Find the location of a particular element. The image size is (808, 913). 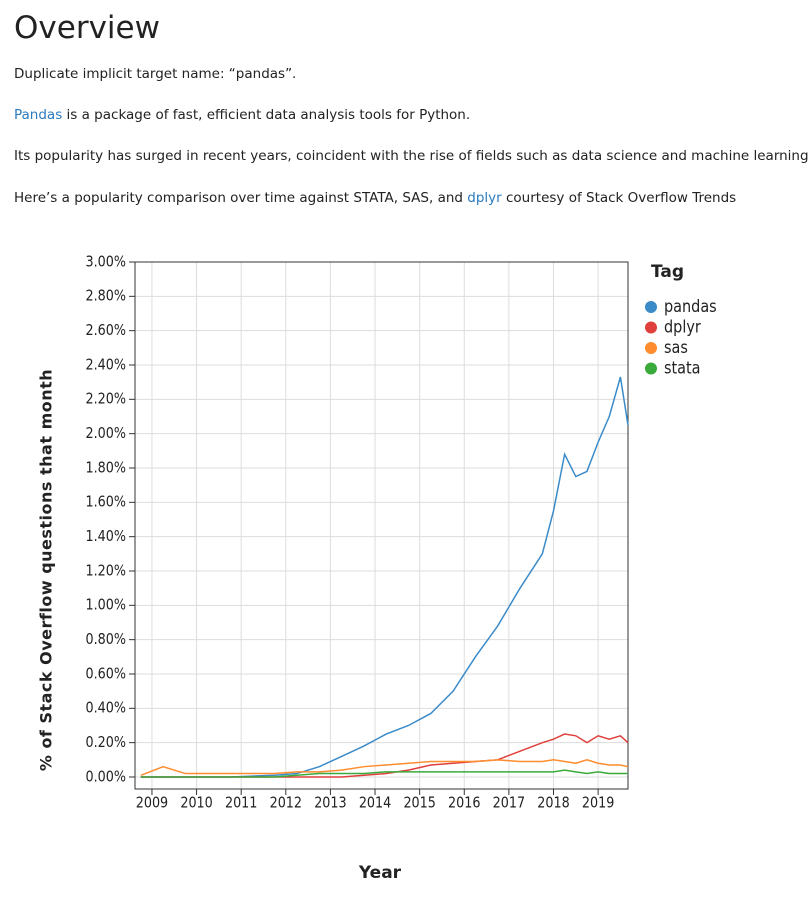

y-tick-label: 2.20% is located at coordinates (106, 399).